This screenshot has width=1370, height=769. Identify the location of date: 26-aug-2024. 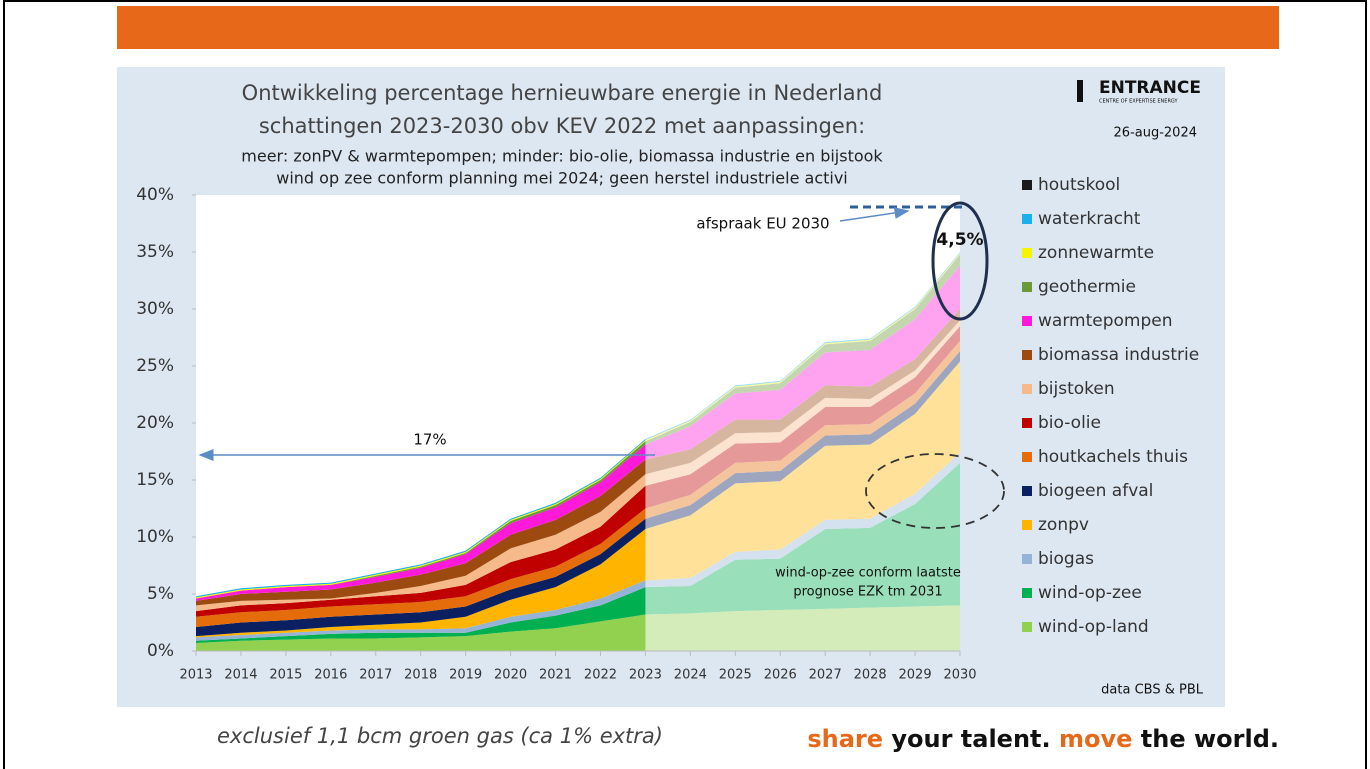
(1155, 133).